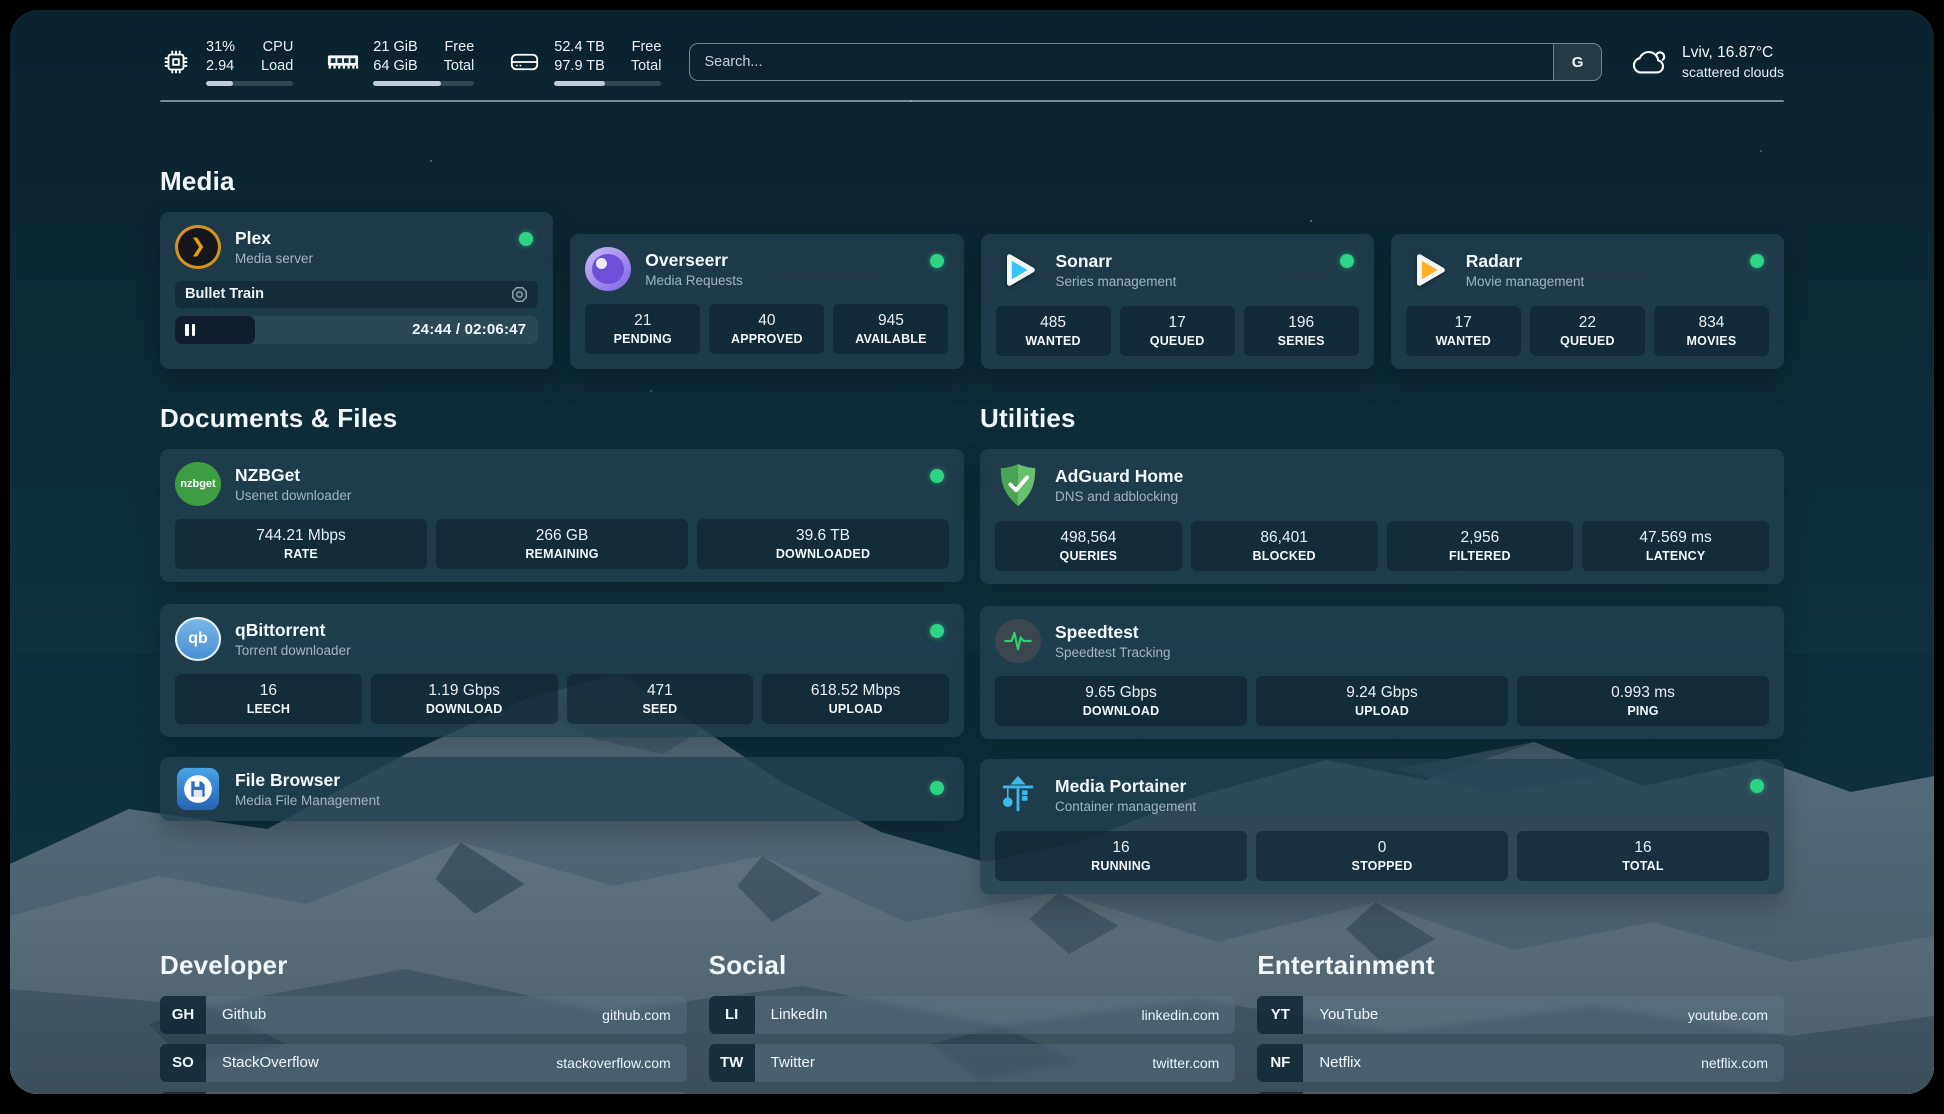 Image resolution: width=1944 pixels, height=1114 pixels. What do you see at coordinates (562, 553) in the screenshot?
I see `stat-label: REMAINING` at bounding box center [562, 553].